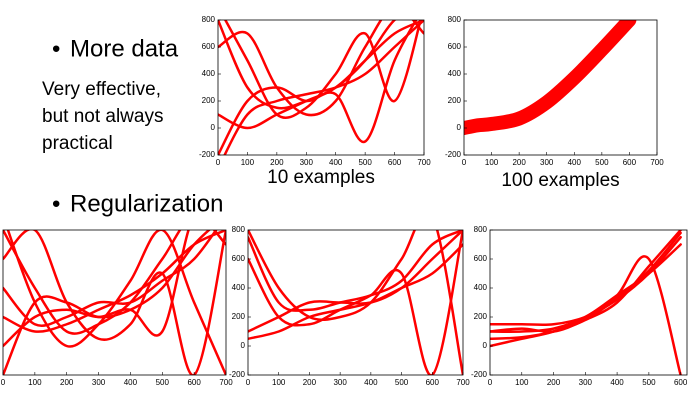  What do you see at coordinates (77, 143) in the screenshot?
I see `note-line: practical` at bounding box center [77, 143].